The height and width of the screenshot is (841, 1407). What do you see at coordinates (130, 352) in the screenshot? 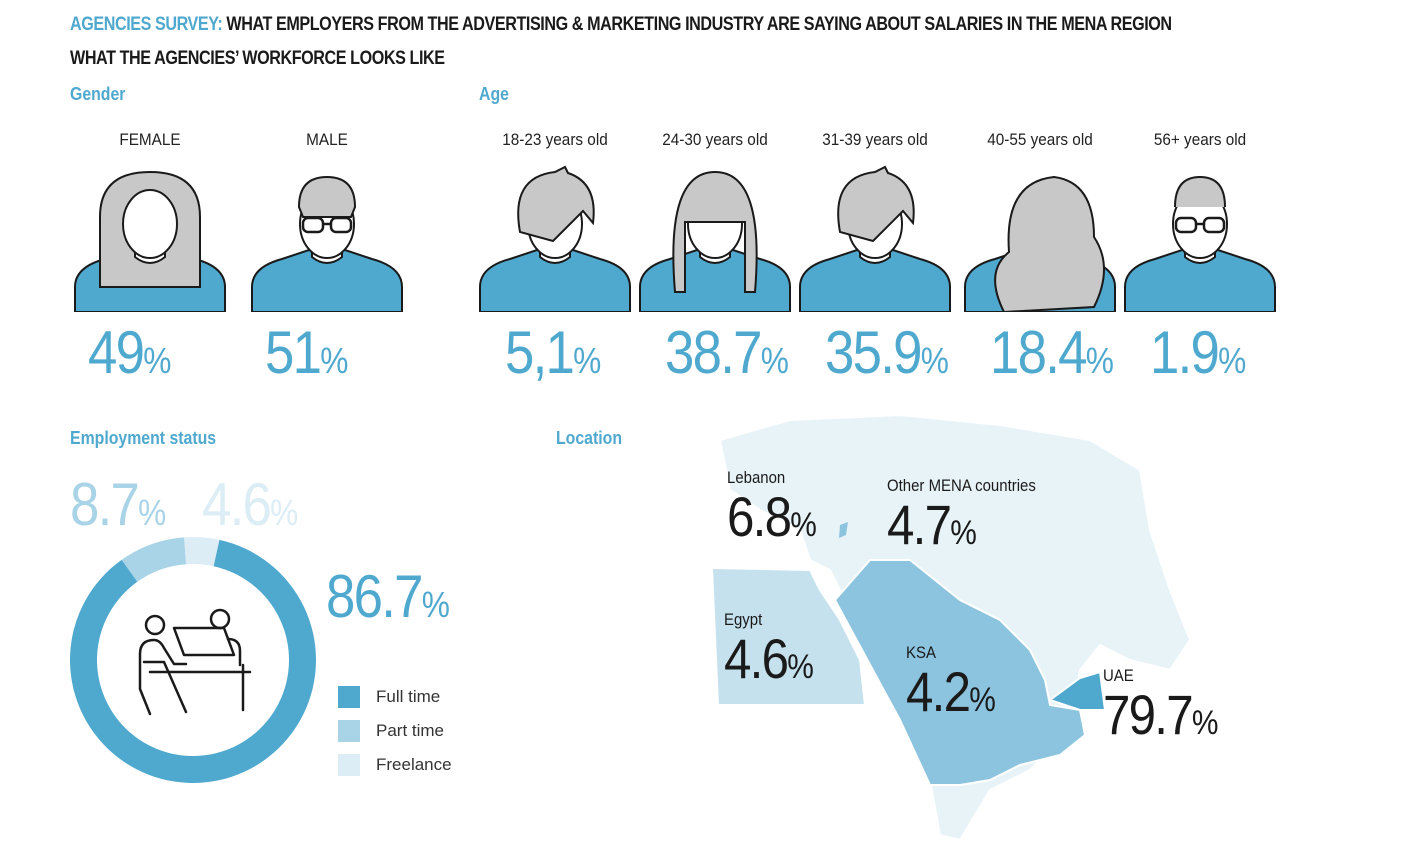
I see `gender-percentage: 49%` at bounding box center [130, 352].